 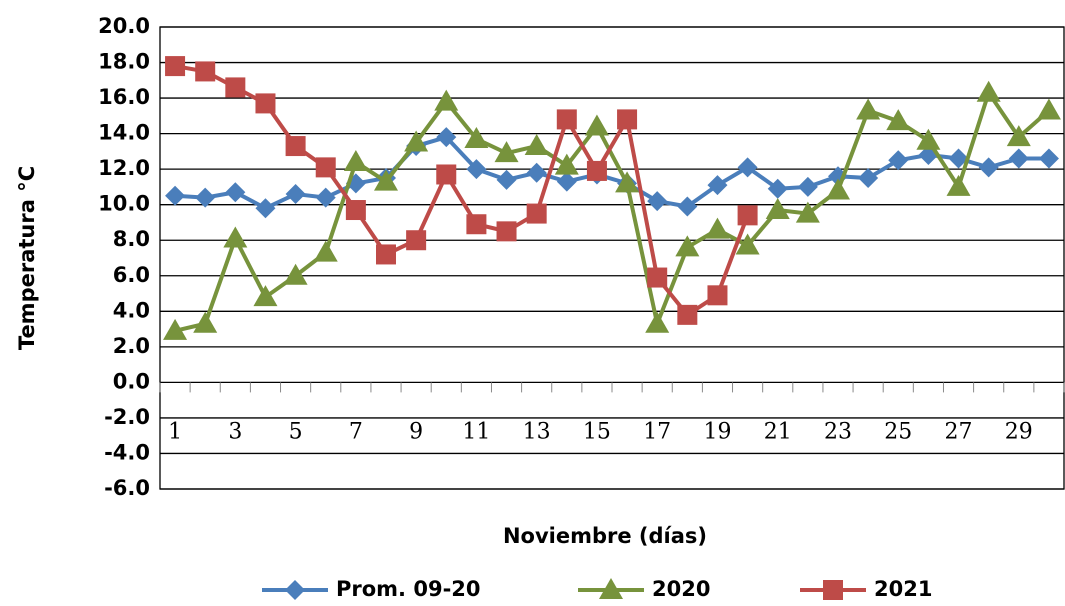 What do you see at coordinates (838, 431) in the screenshot?
I see `x-tick-label: 23` at bounding box center [838, 431].